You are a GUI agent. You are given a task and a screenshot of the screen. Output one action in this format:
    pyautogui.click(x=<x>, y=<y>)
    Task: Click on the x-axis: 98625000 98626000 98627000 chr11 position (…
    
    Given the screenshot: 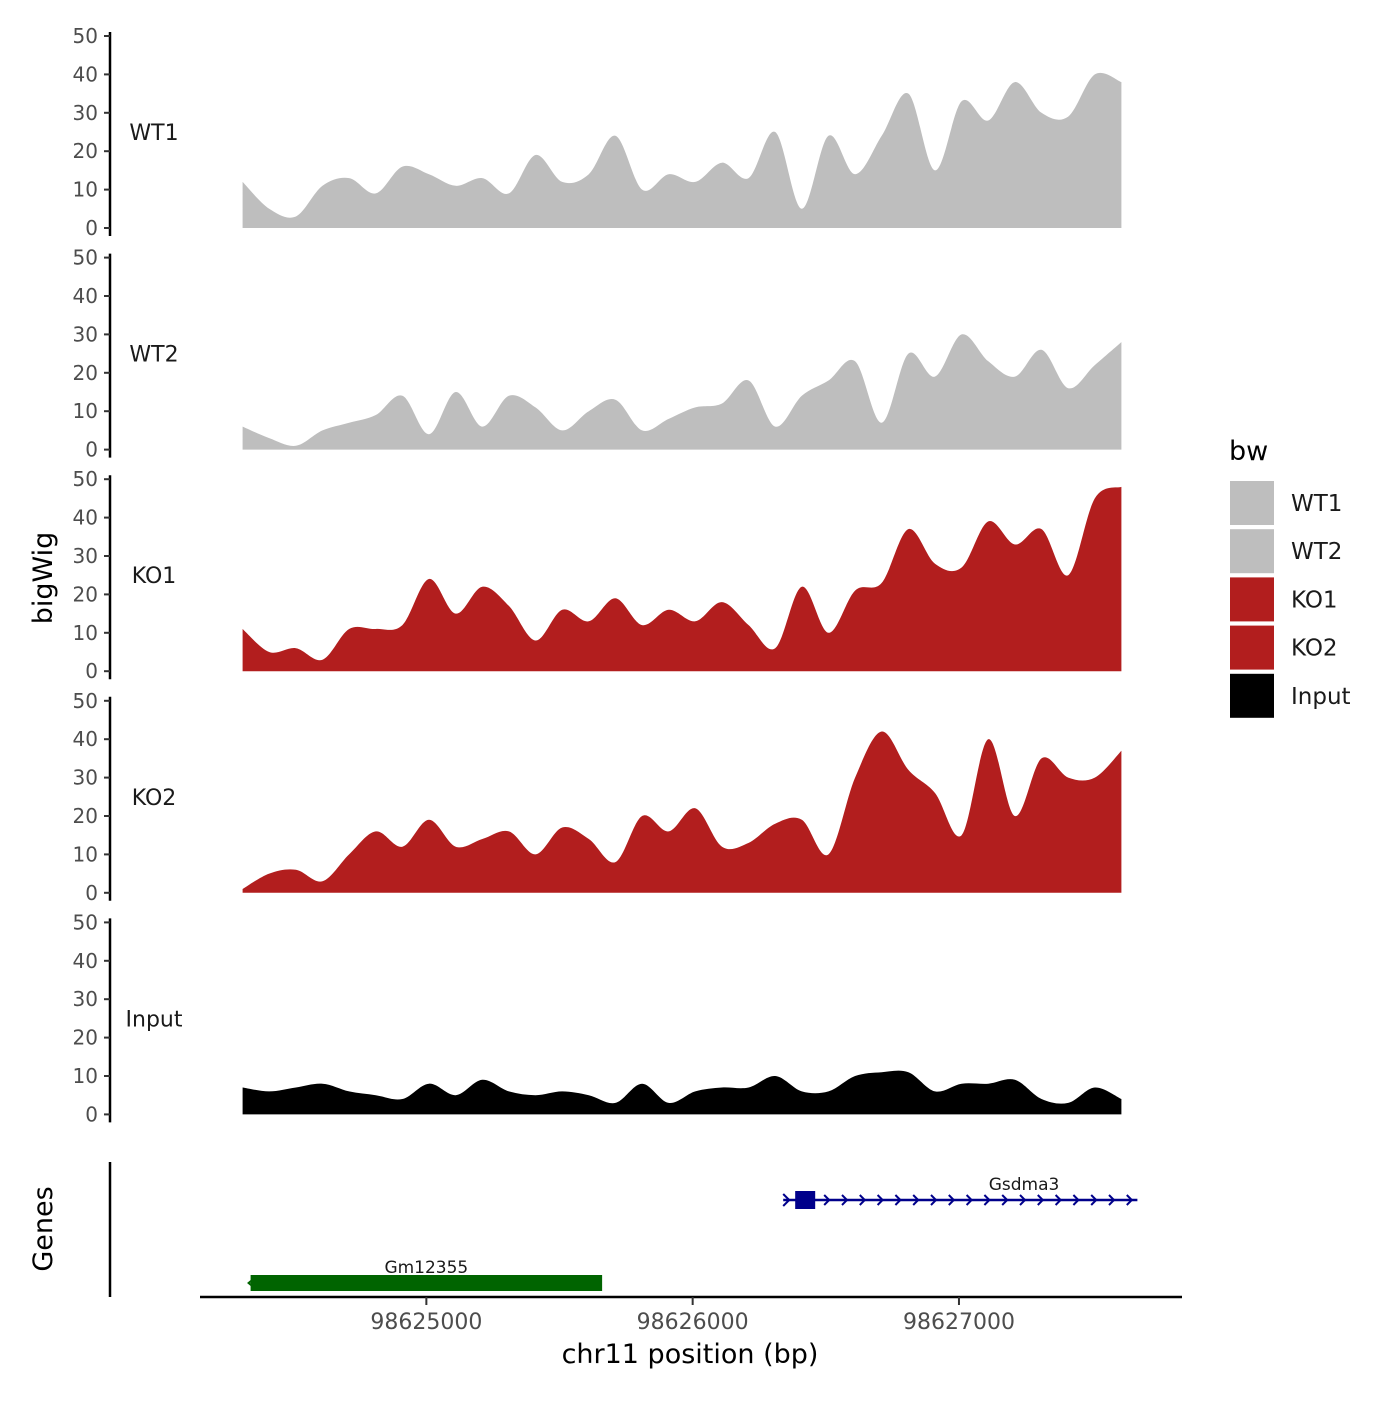 What is the action you would take?
    pyautogui.click(x=691, y=1332)
    